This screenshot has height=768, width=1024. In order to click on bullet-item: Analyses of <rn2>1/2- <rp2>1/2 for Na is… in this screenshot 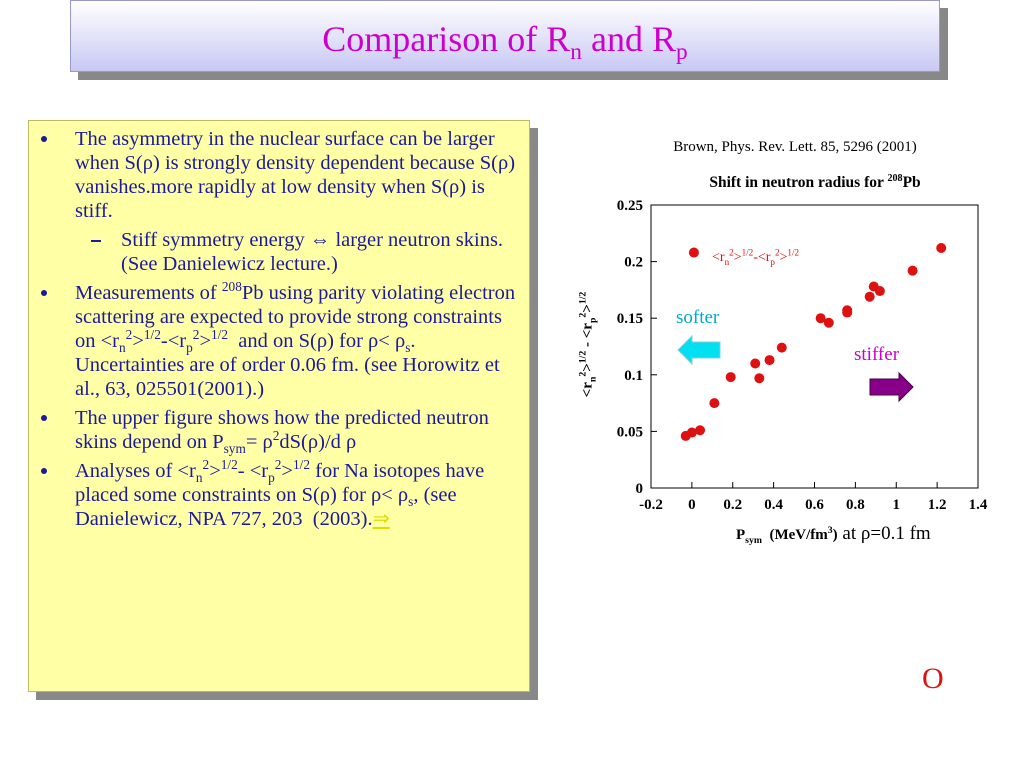, I will do `click(274, 494)`.